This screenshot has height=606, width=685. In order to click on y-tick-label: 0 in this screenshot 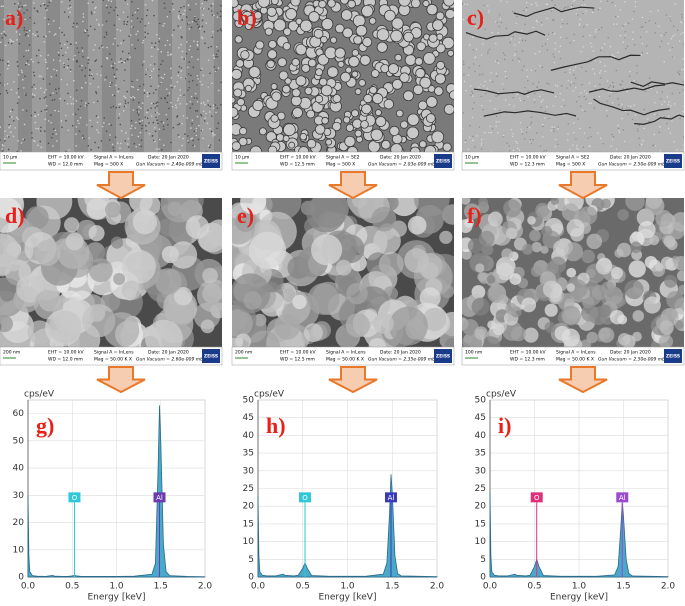, I will do `click(21, 578)`.